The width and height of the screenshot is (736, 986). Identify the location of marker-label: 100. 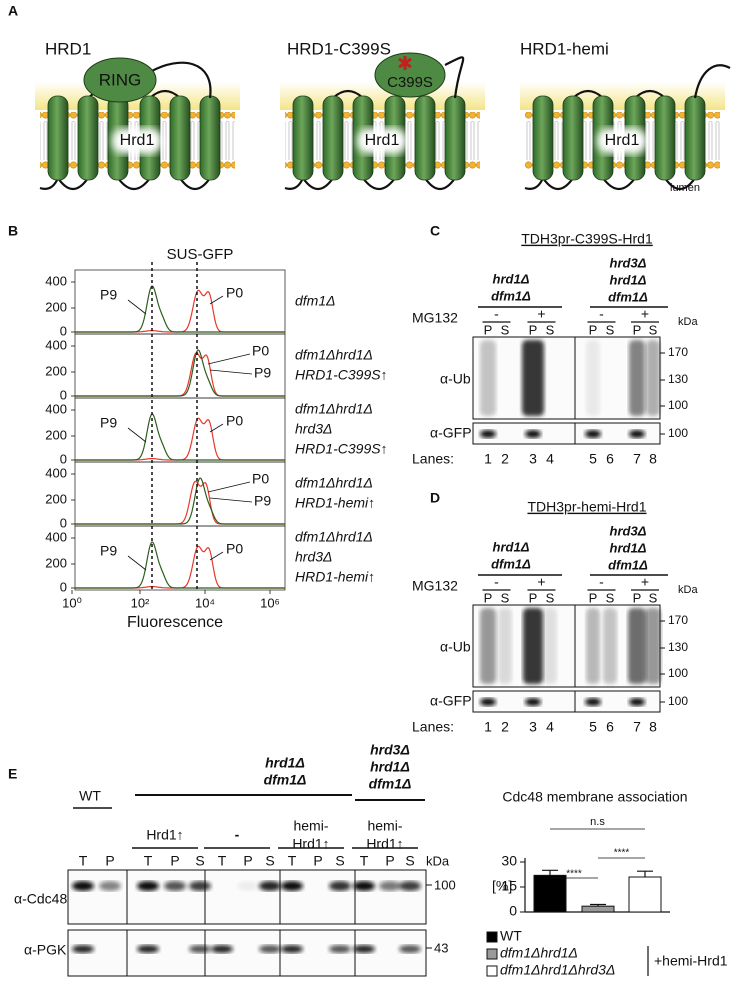
(678, 701).